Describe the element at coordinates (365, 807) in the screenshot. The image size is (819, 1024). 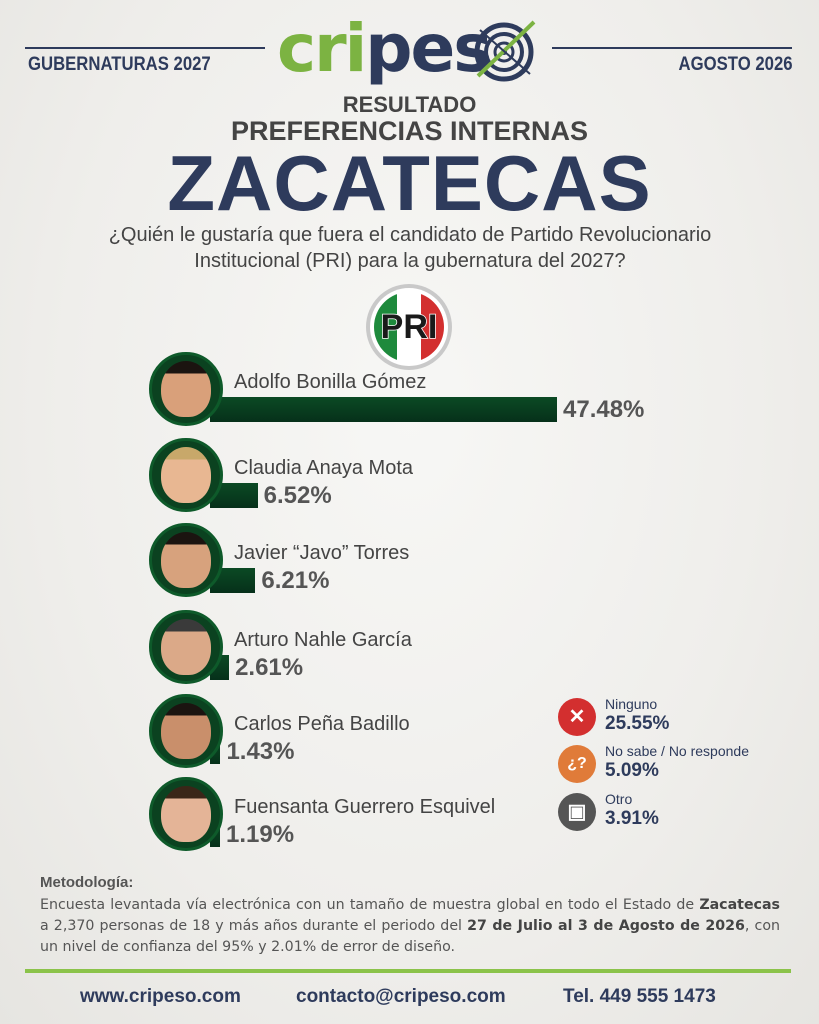
I see `candidate-name: Fuensanta Guerrero Esquivel` at that location.